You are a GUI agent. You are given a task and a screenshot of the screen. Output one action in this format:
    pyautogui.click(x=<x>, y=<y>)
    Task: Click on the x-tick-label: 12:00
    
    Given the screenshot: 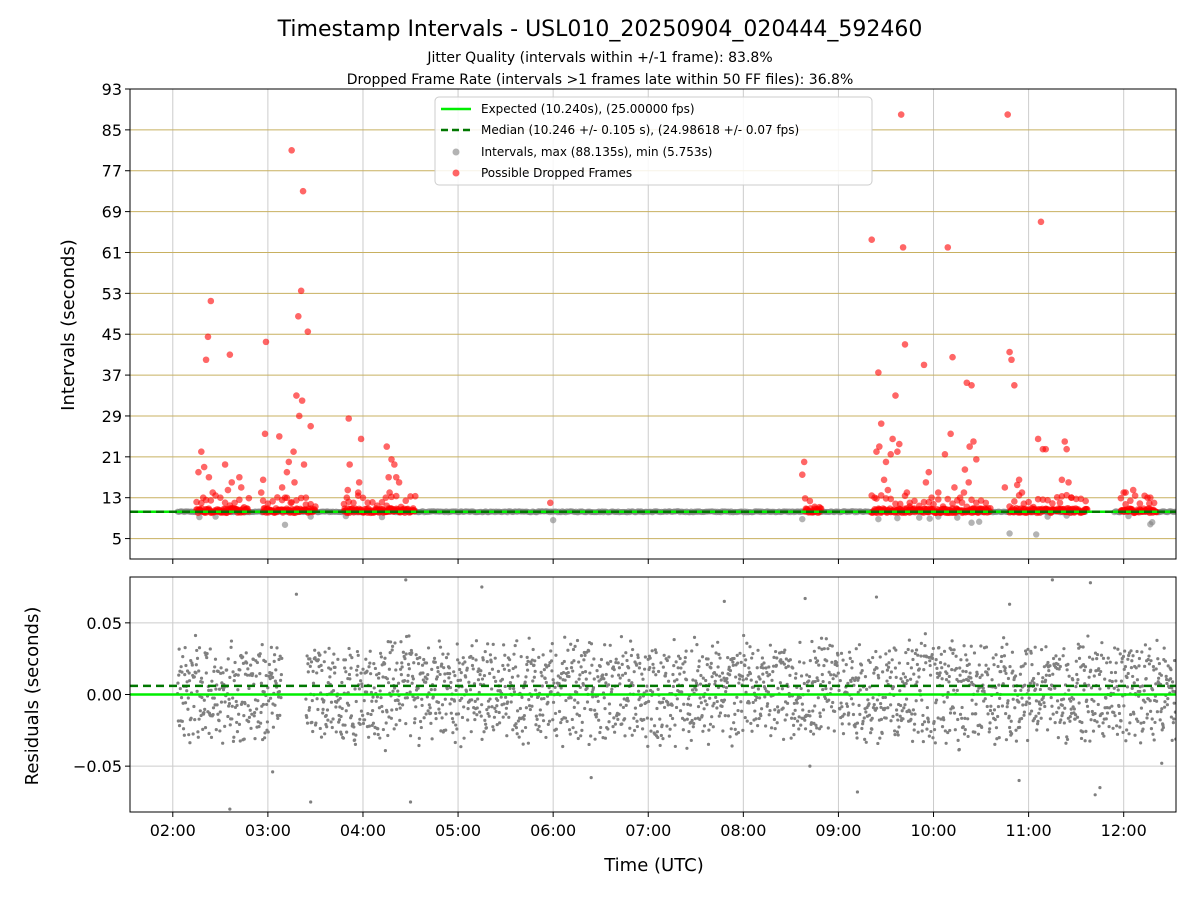 What is the action you would take?
    pyautogui.click(x=1124, y=830)
    